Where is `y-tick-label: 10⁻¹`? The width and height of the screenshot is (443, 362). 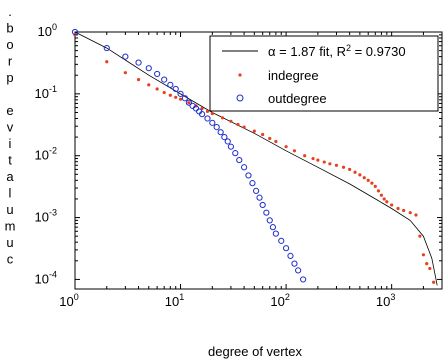 y-tick-label: 10⁻¹ is located at coordinates (46, 92).